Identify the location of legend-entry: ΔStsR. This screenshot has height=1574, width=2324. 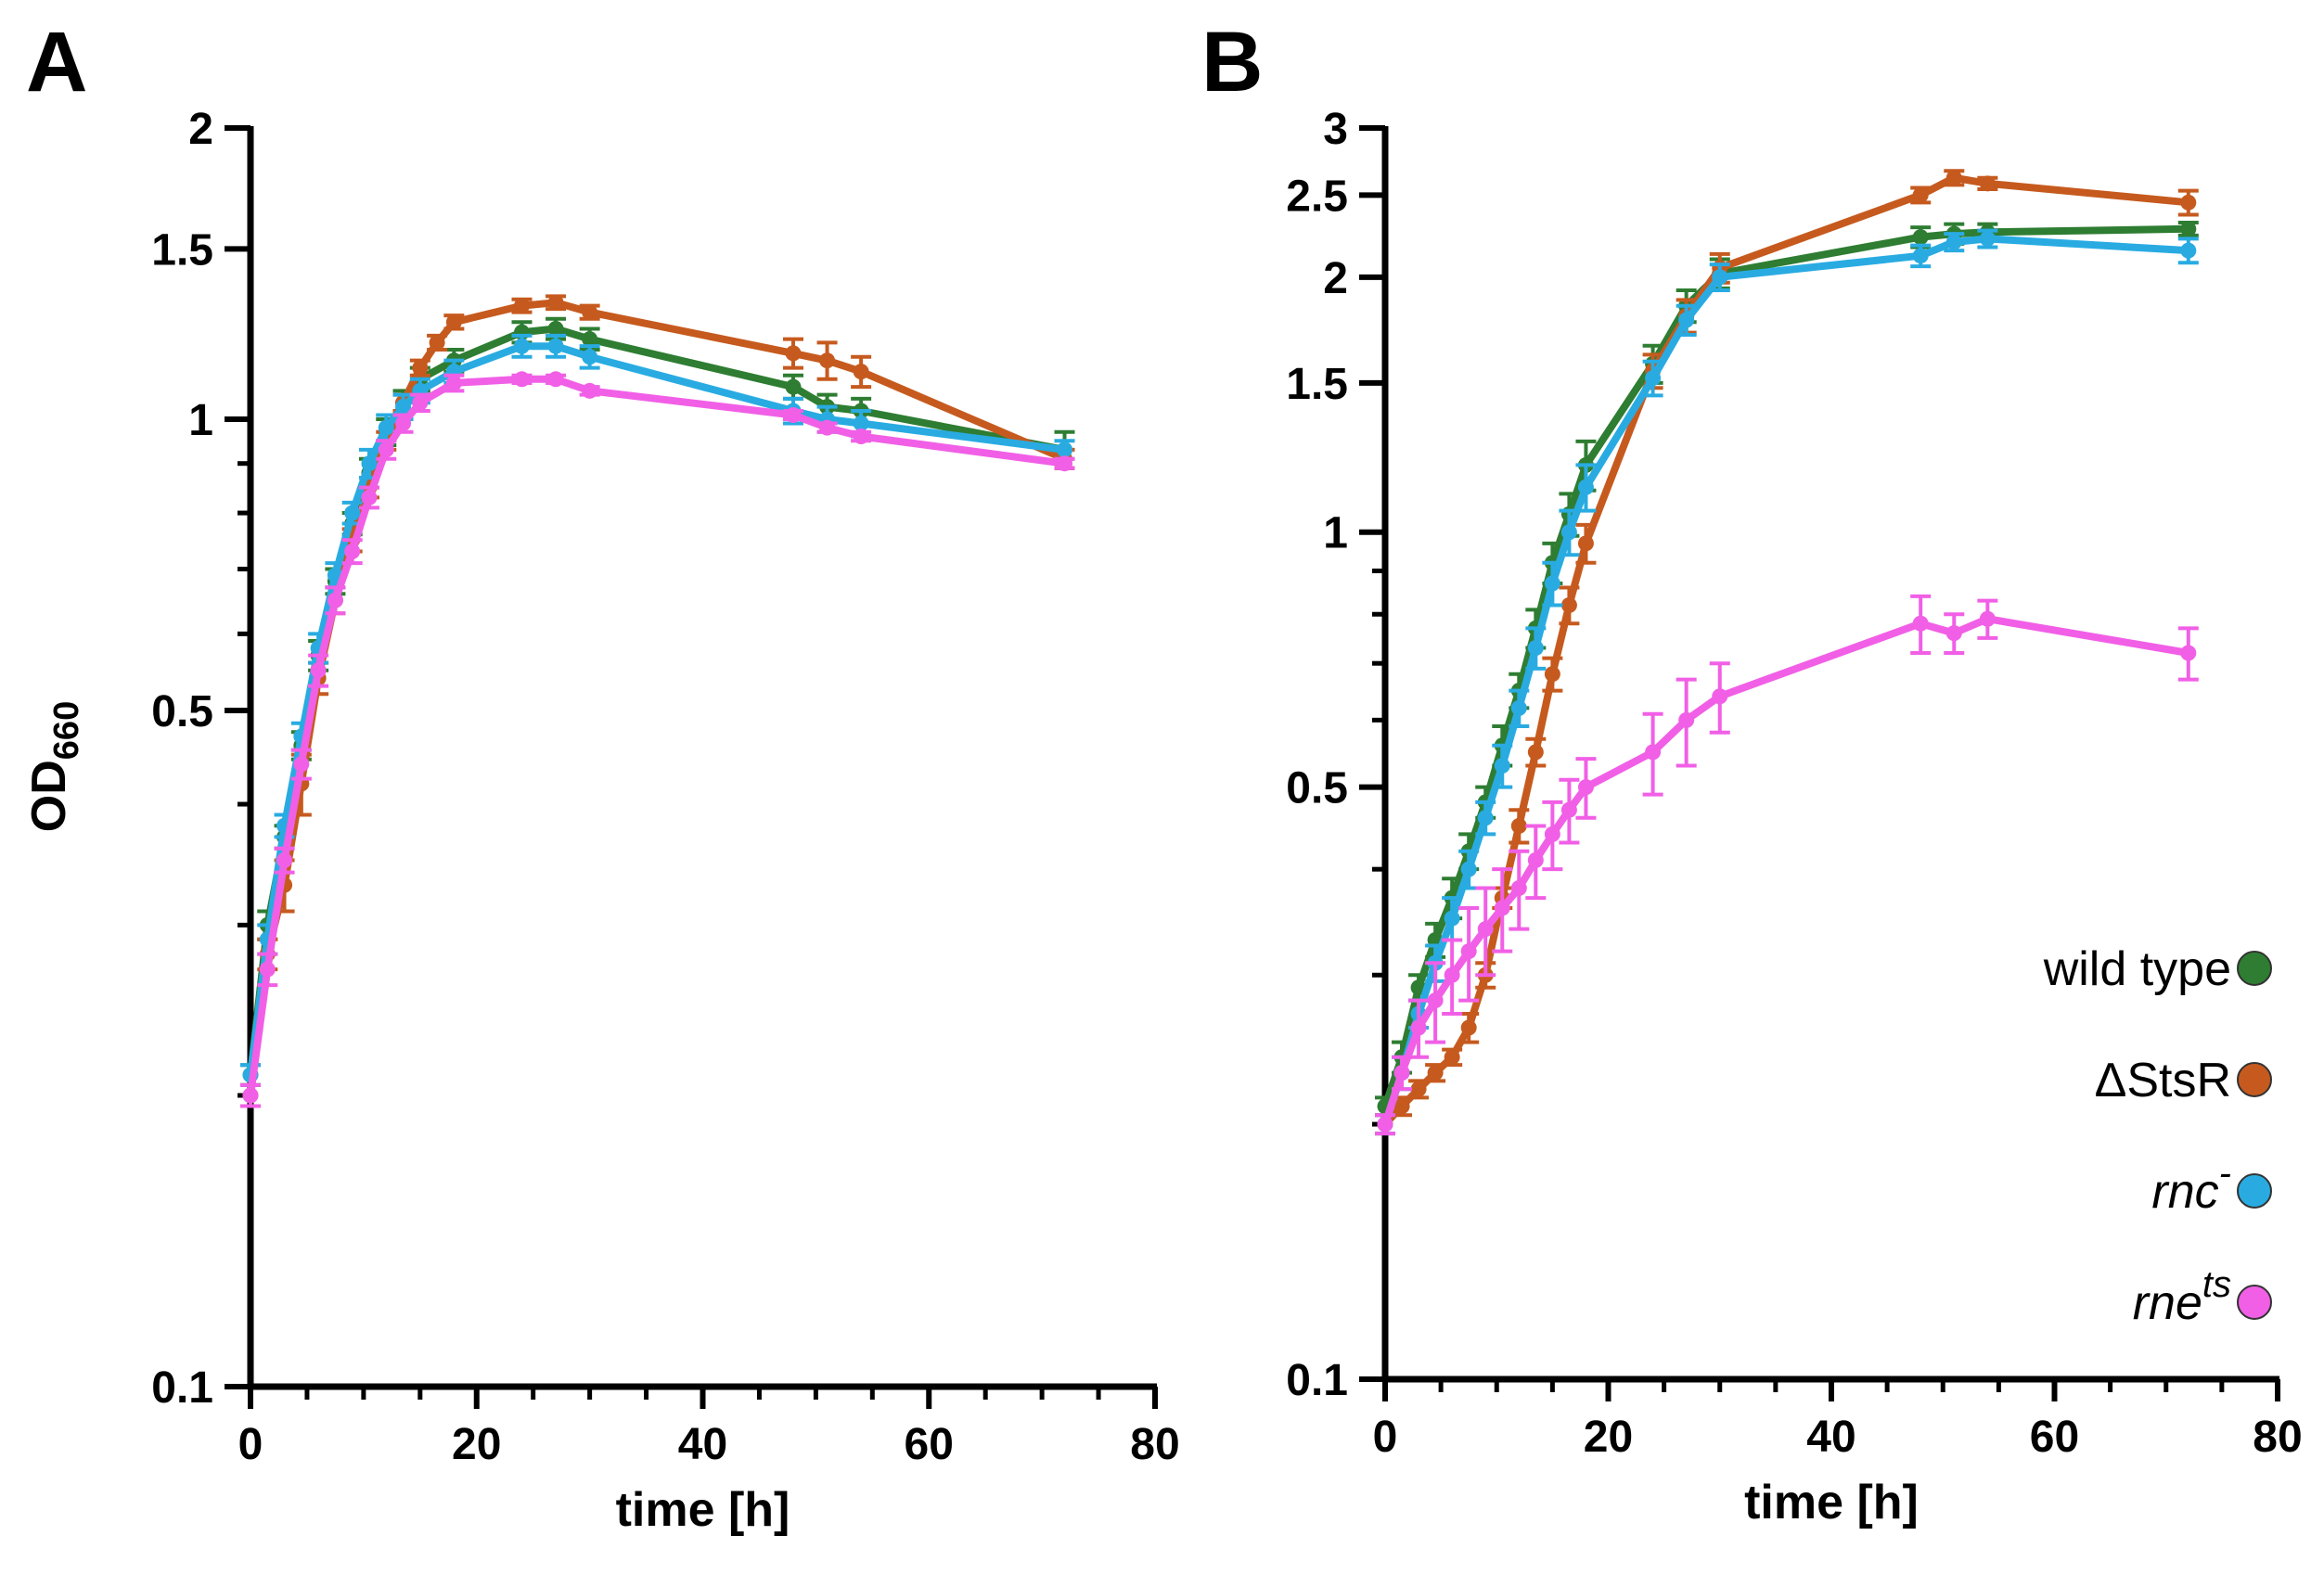
(2183, 1080).